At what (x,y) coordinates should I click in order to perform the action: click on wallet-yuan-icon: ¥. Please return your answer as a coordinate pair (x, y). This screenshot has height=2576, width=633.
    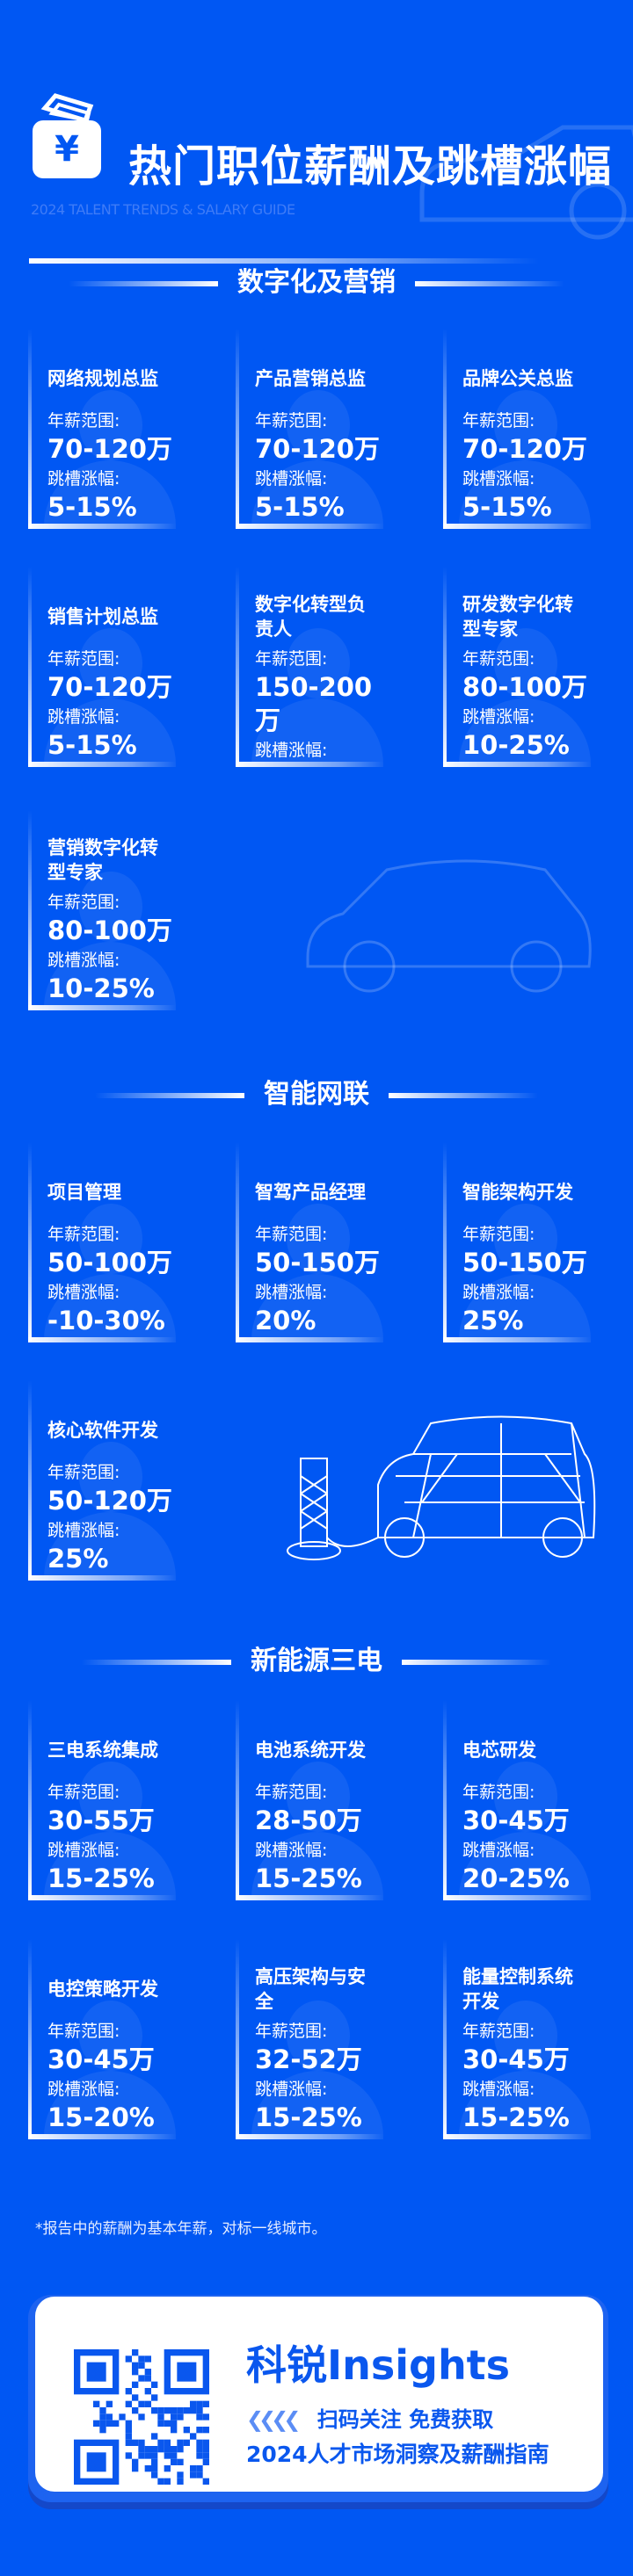
    Looking at the image, I should click on (67, 135).